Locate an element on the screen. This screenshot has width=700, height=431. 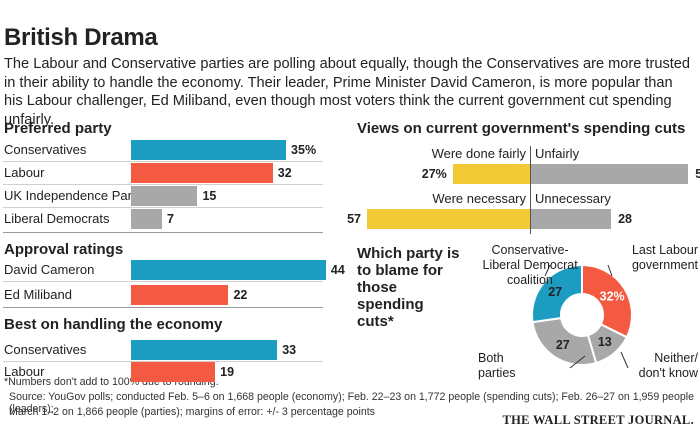
bar-label: David Cameron is located at coordinates (49, 269).